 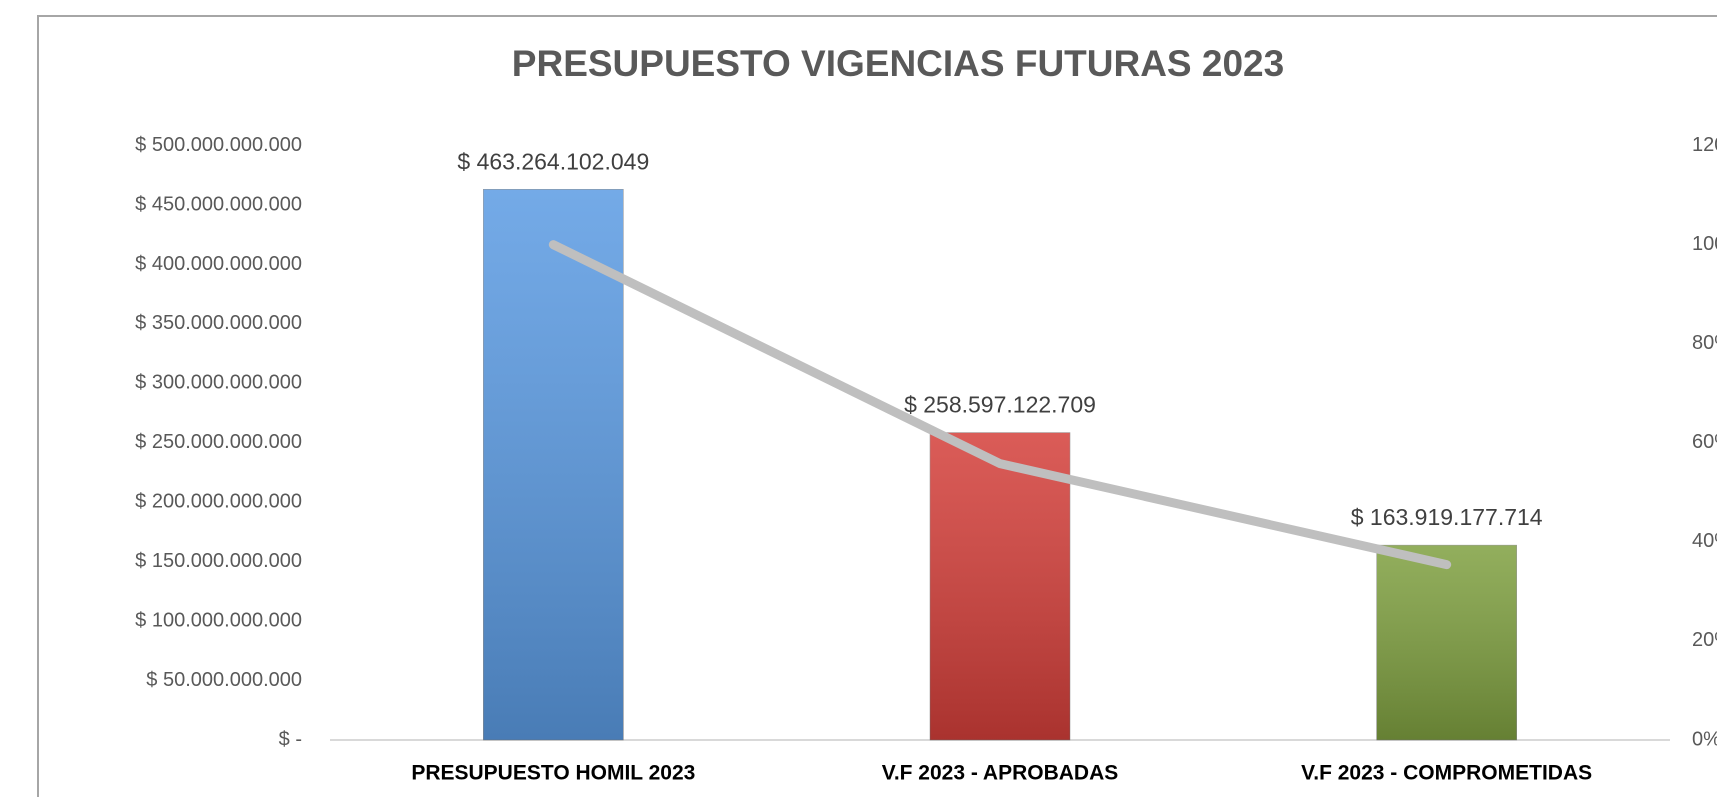 What do you see at coordinates (218, 323) in the screenshot?
I see `y-tick-label: $ 350.000.000.000` at bounding box center [218, 323].